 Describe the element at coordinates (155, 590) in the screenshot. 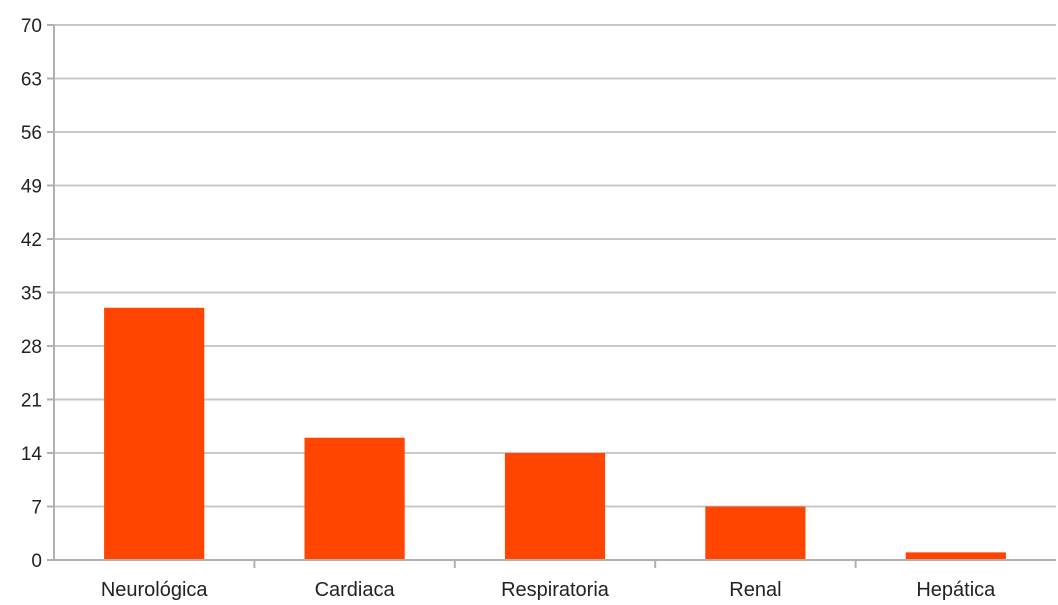

I see `x-category-label: Neurológica` at that location.